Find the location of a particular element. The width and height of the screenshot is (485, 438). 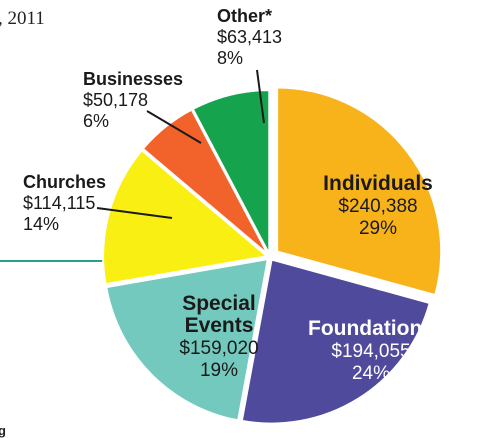

slice-label-special-events-percent: 19% is located at coordinates (219, 370).